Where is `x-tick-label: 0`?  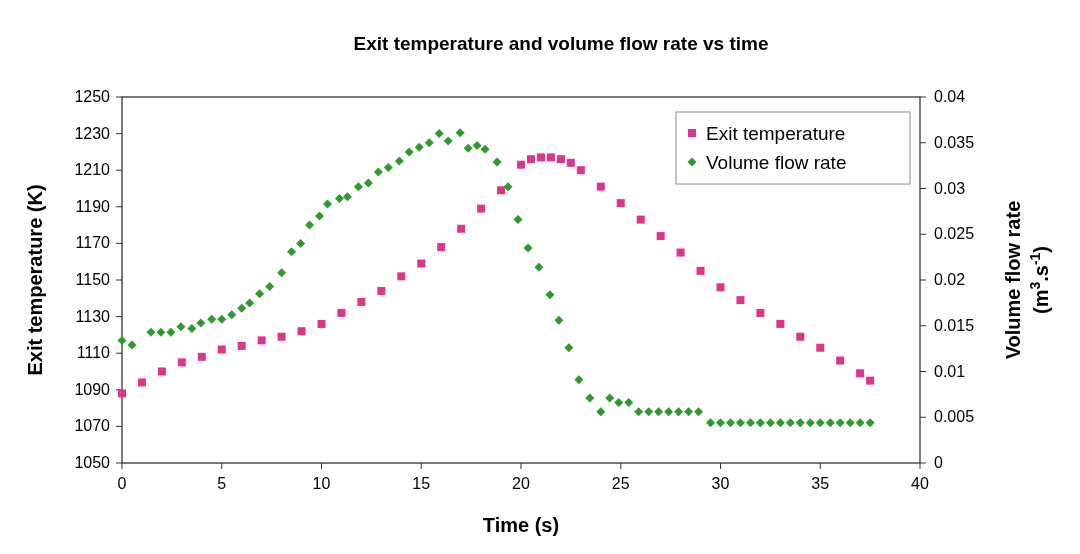
x-tick-label: 0 is located at coordinates (122, 483).